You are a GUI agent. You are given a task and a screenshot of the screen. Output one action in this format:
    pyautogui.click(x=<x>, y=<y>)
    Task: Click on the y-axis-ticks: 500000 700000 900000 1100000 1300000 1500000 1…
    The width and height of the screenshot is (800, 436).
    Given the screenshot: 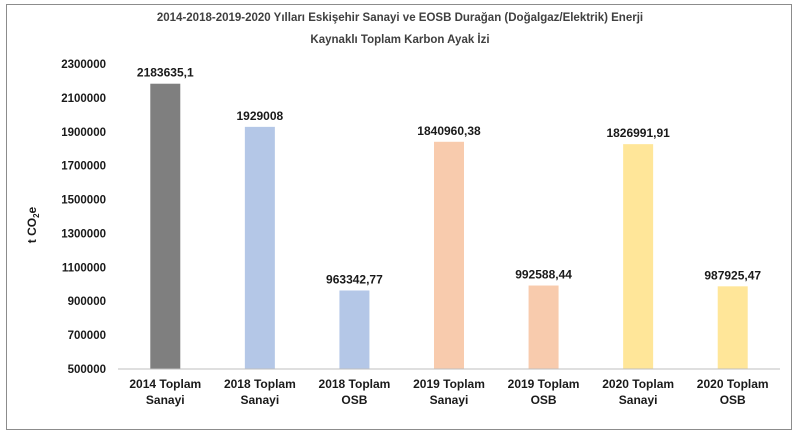 What is the action you would take?
    pyautogui.click(x=83, y=217)
    